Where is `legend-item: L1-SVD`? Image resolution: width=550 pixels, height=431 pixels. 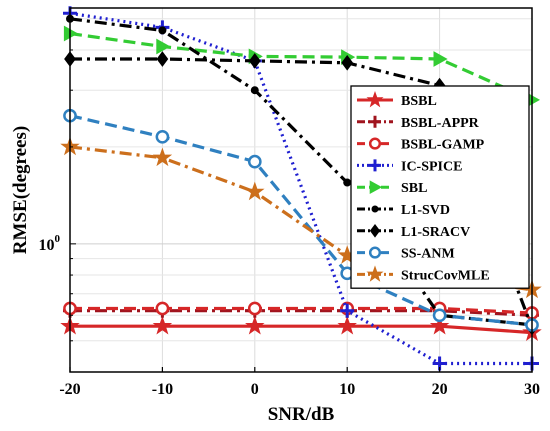
legend-item: L1-SVD is located at coordinates (403, 210).